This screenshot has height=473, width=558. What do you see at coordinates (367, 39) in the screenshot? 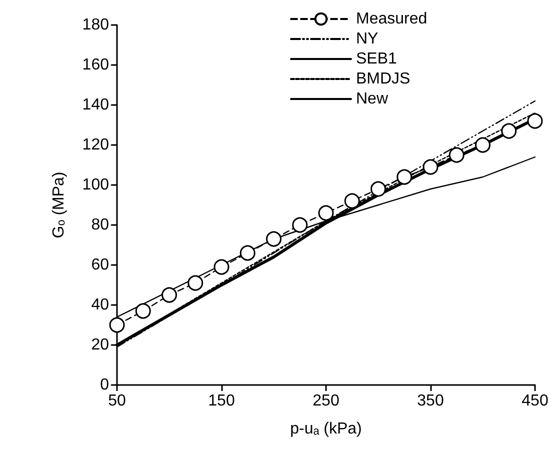
I see `legend-label: NY` at bounding box center [367, 39].